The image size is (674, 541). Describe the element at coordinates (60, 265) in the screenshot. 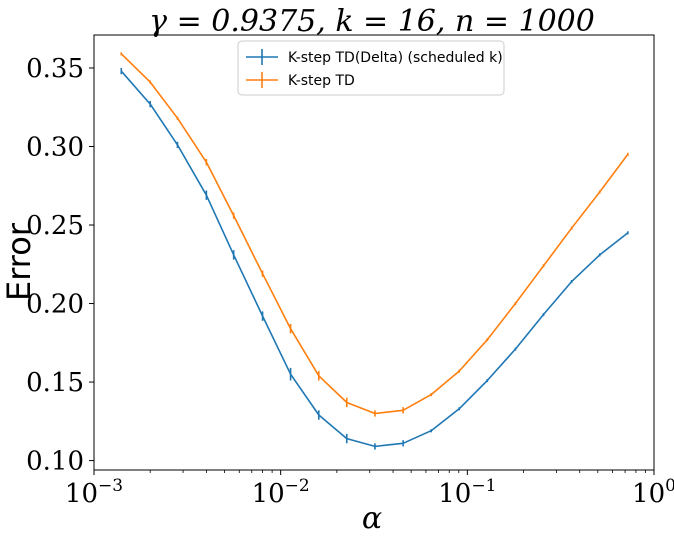

I see `y-axis: 0.10 0.15 0.20 0.25 0.30 0.35` at that location.